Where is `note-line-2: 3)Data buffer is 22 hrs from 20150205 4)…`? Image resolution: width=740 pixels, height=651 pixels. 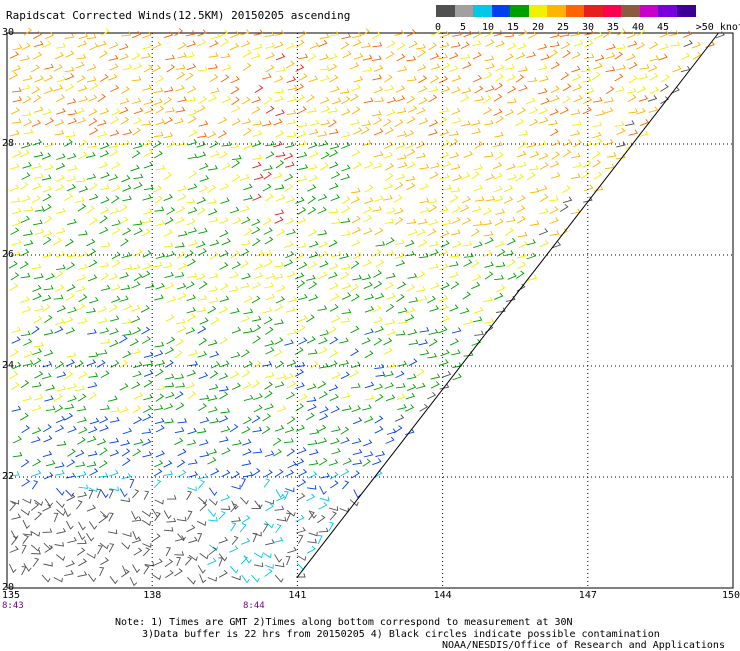 note-line-2: 3)Data buffer is 22 hrs from 20150205 4)… is located at coordinates (401, 634).